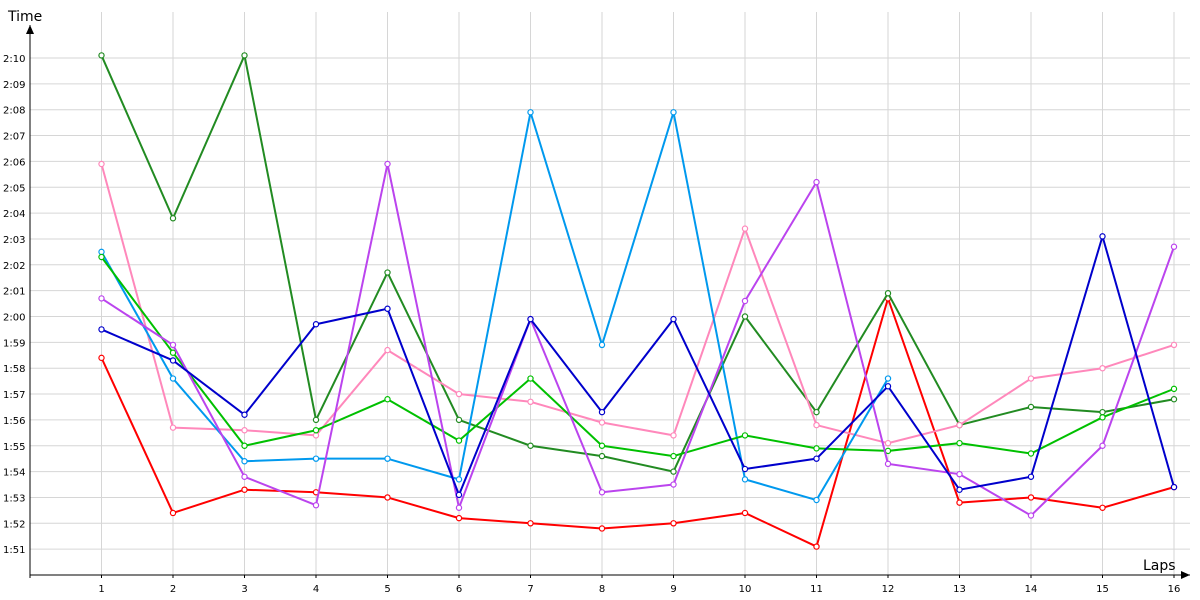 The width and height of the screenshot is (1200, 600). I want to click on y-tick-label: 2:06, so click(14, 162).